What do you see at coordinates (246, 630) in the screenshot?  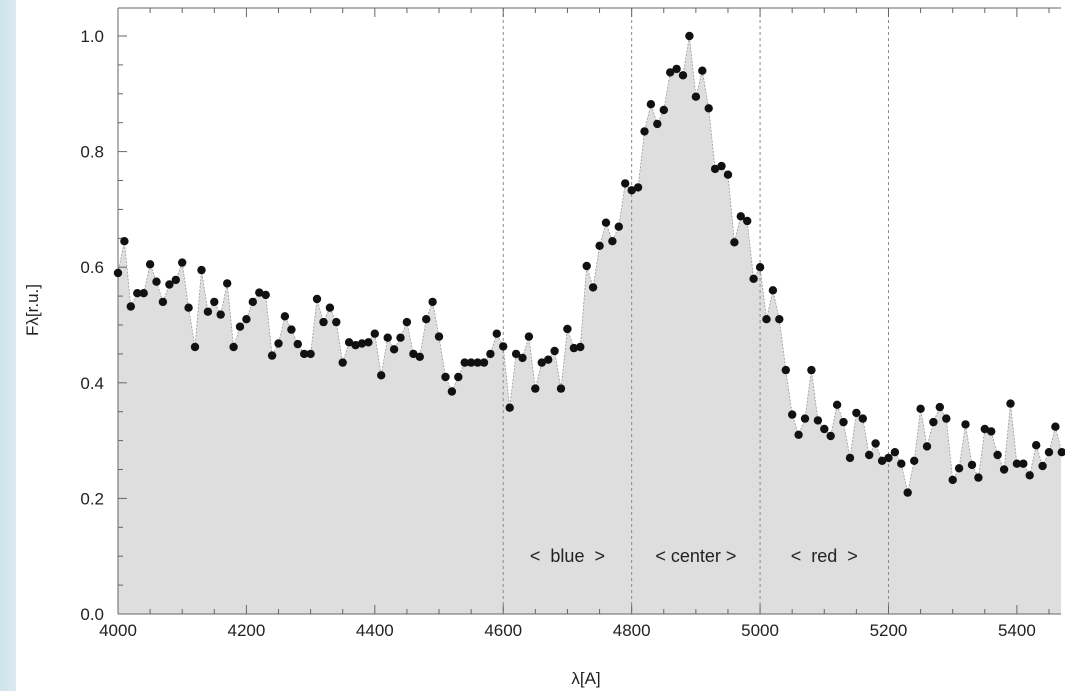 I see `x-tick-label: 4200` at bounding box center [246, 630].